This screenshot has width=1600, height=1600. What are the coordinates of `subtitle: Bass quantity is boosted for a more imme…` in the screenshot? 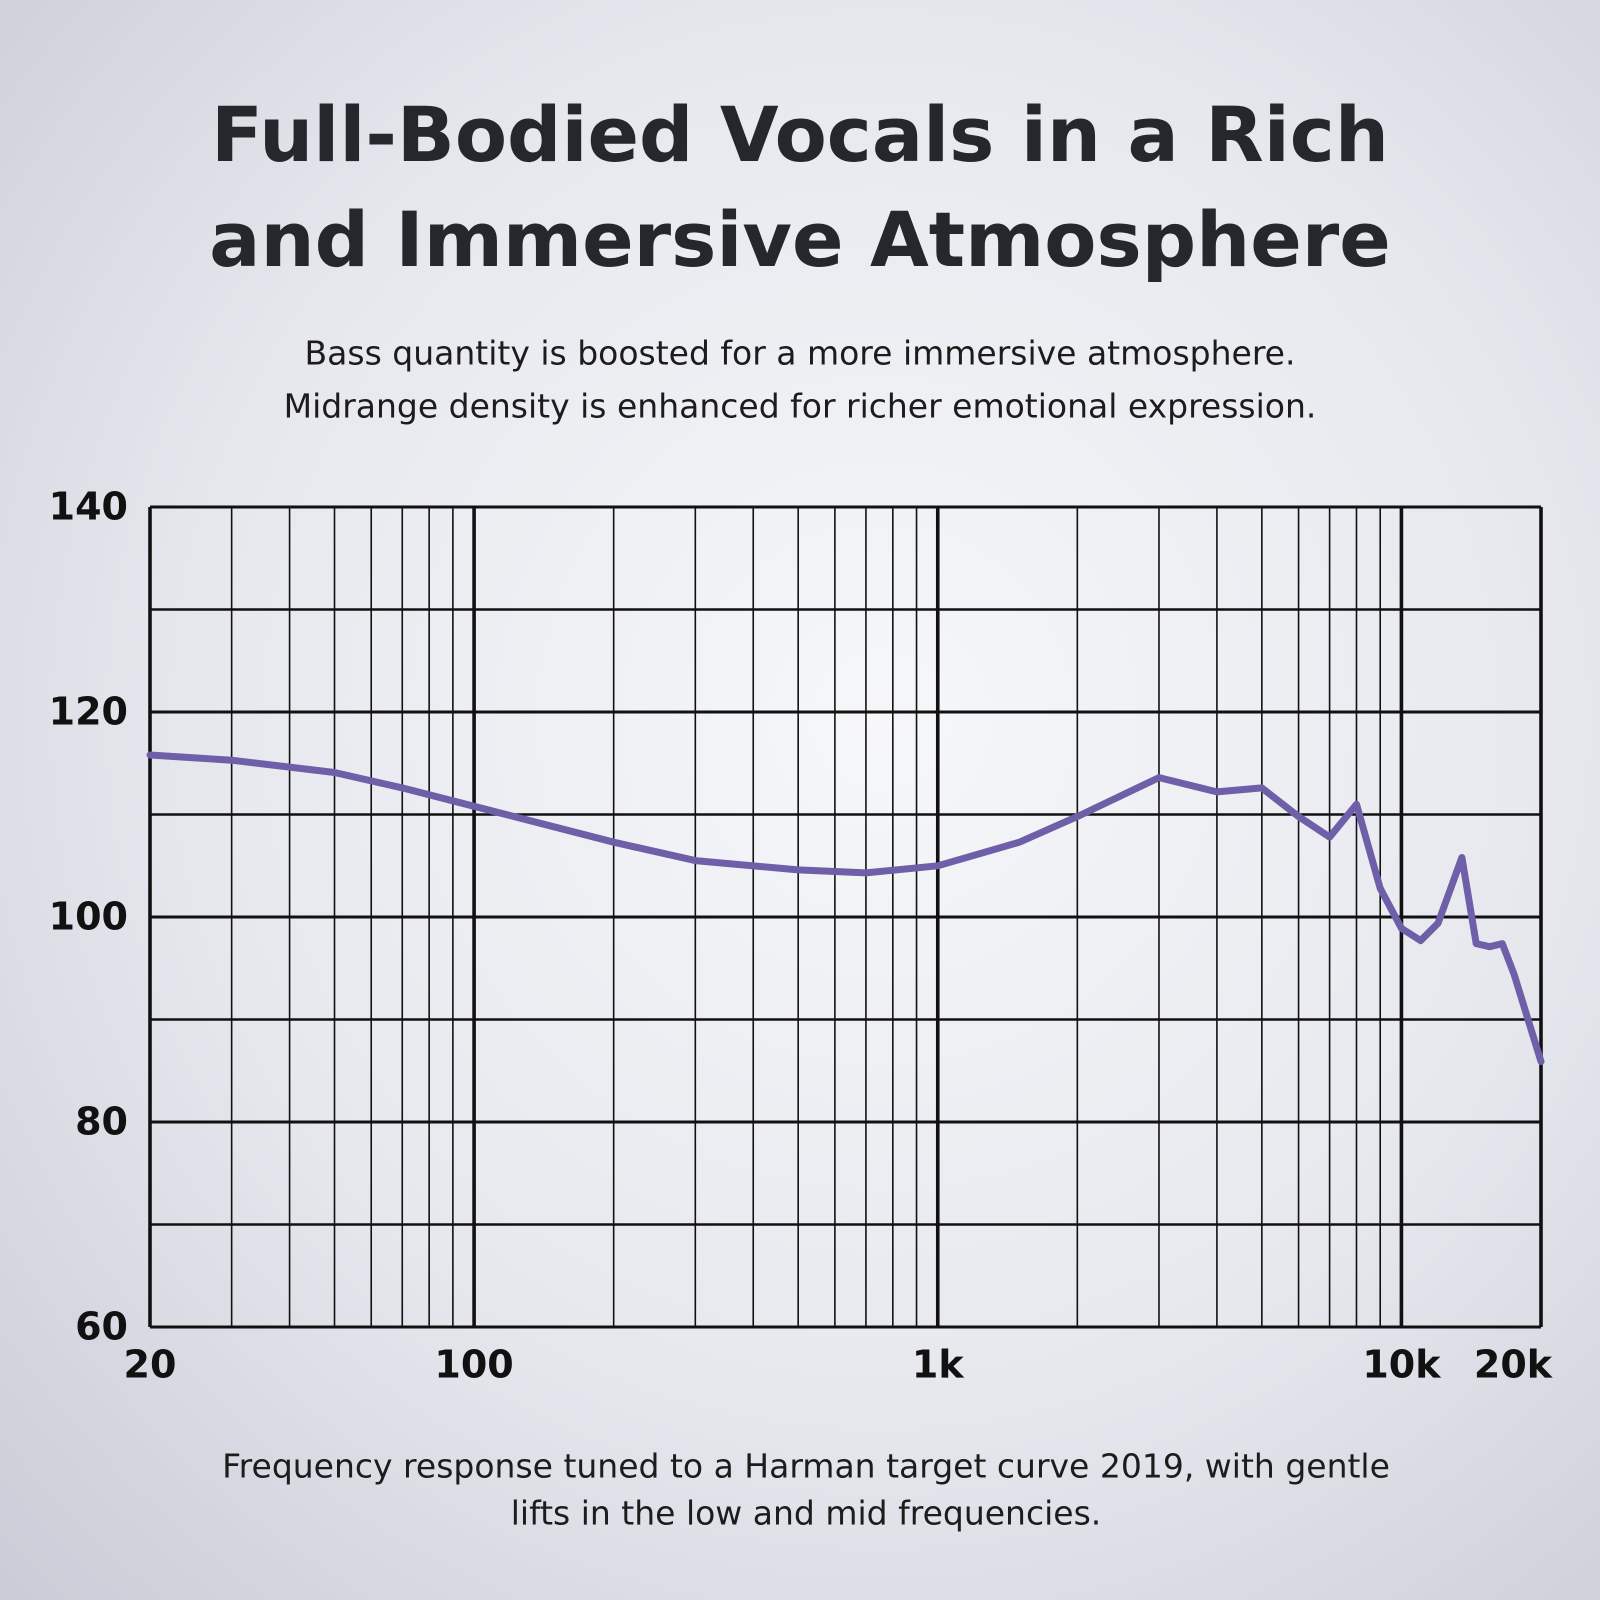 It's located at (800, 353).